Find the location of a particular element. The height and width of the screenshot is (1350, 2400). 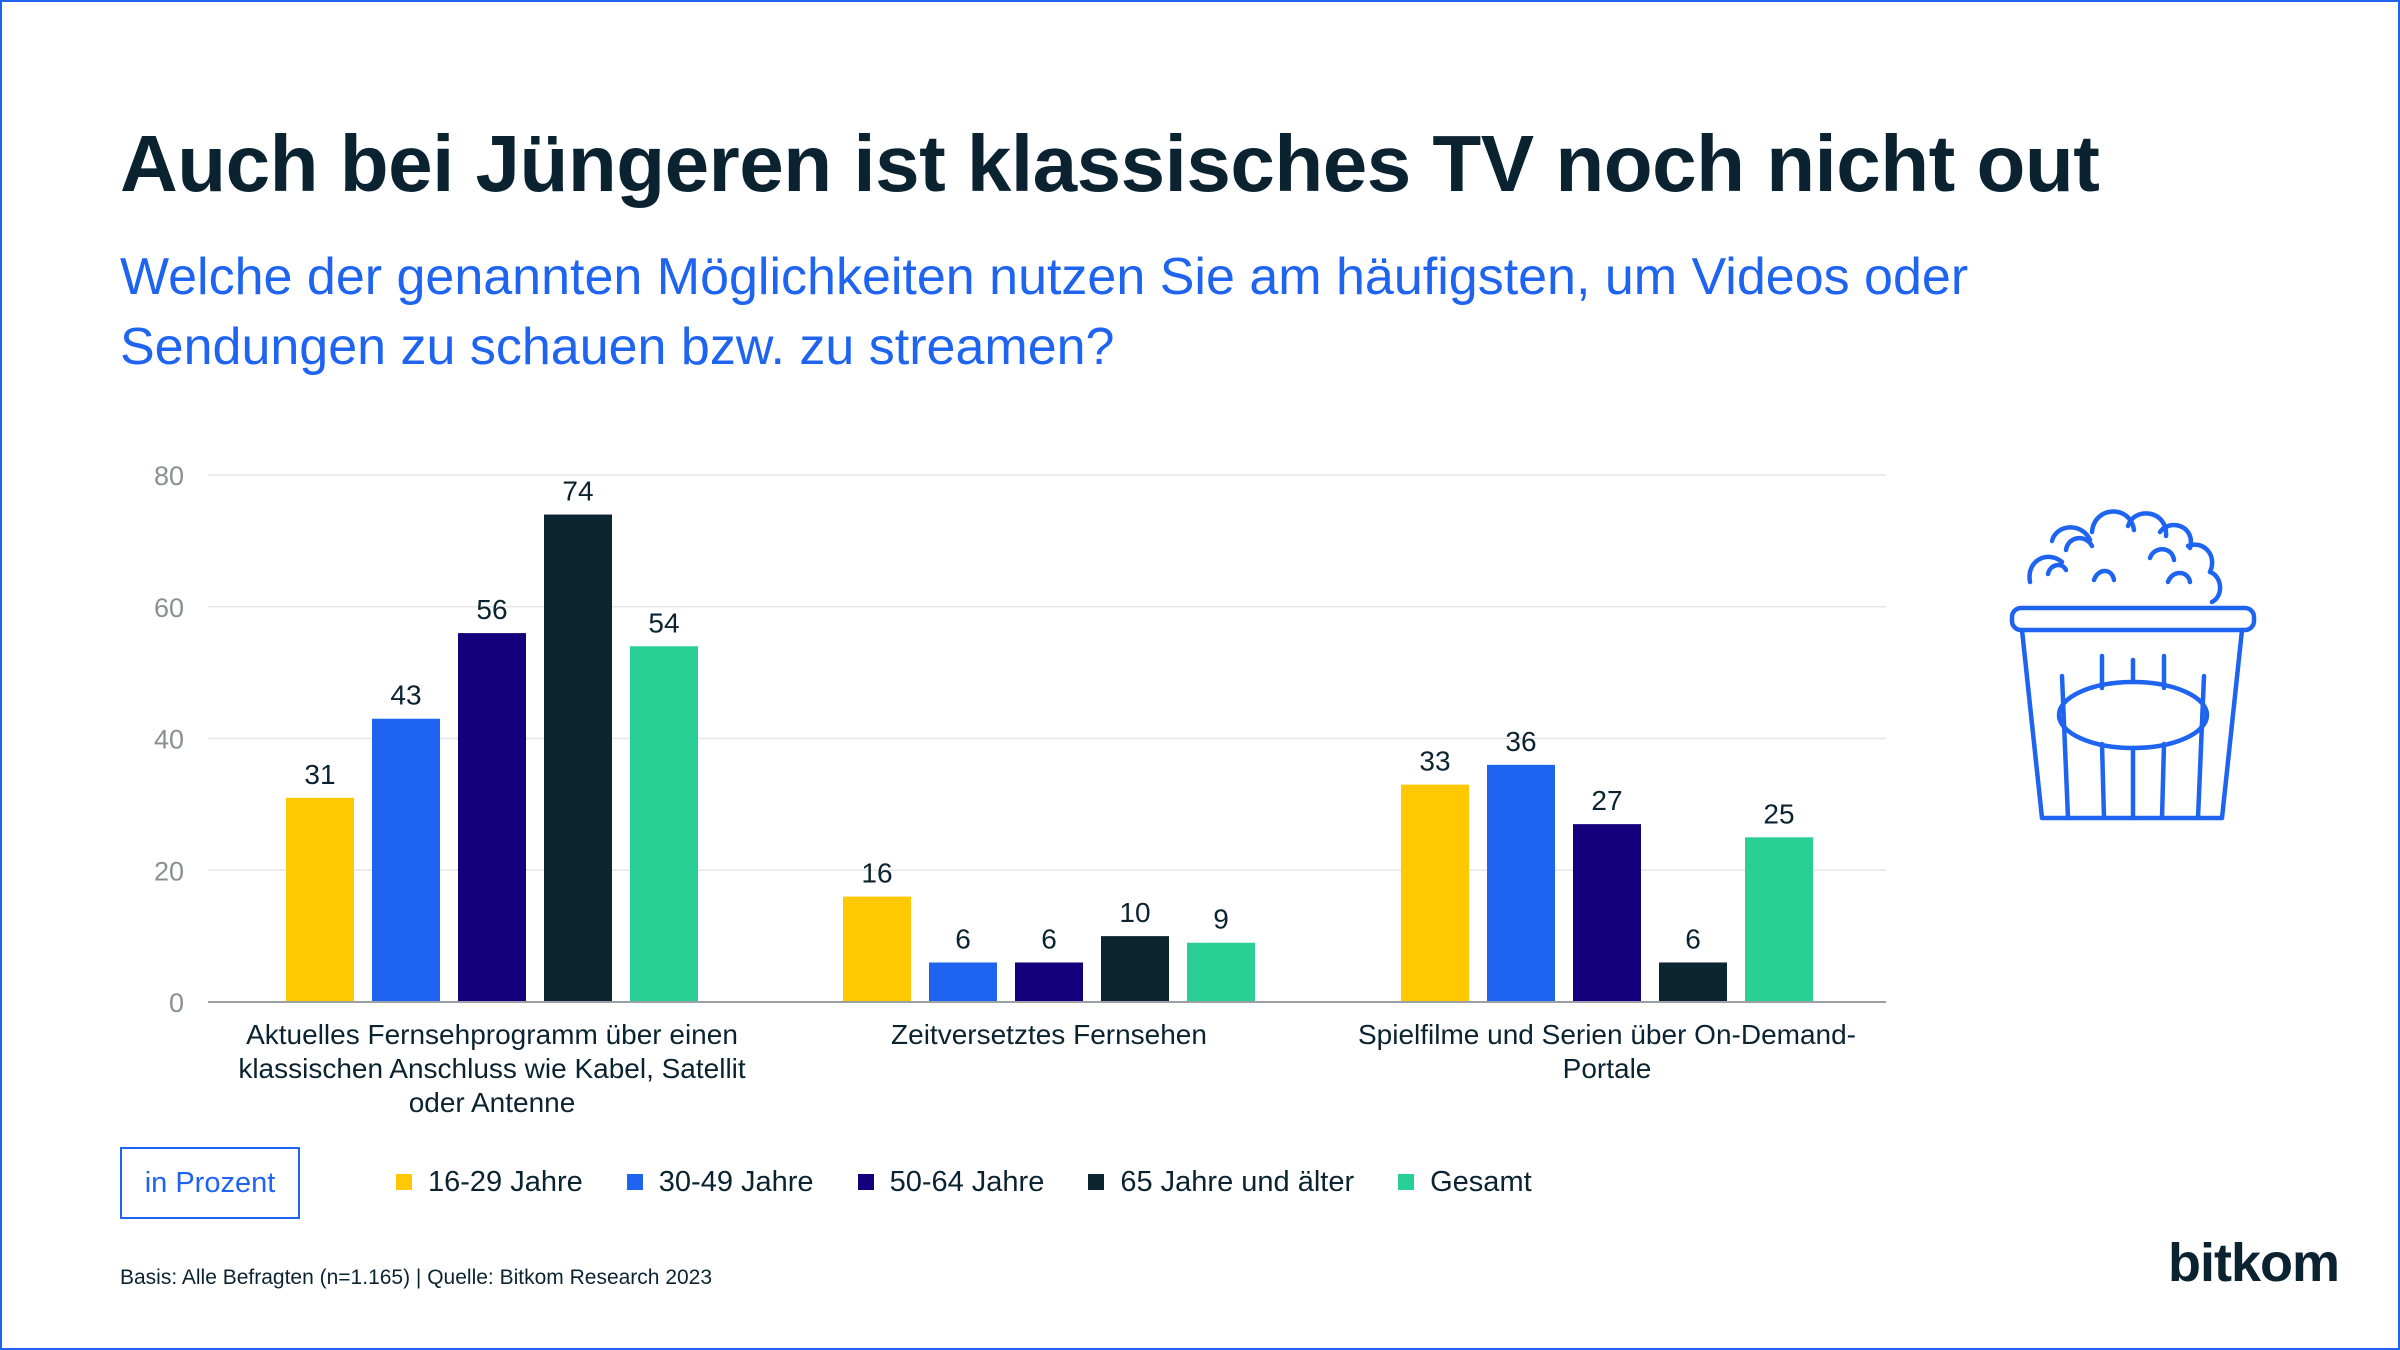

y-tick-label: 20 is located at coordinates (169, 871).